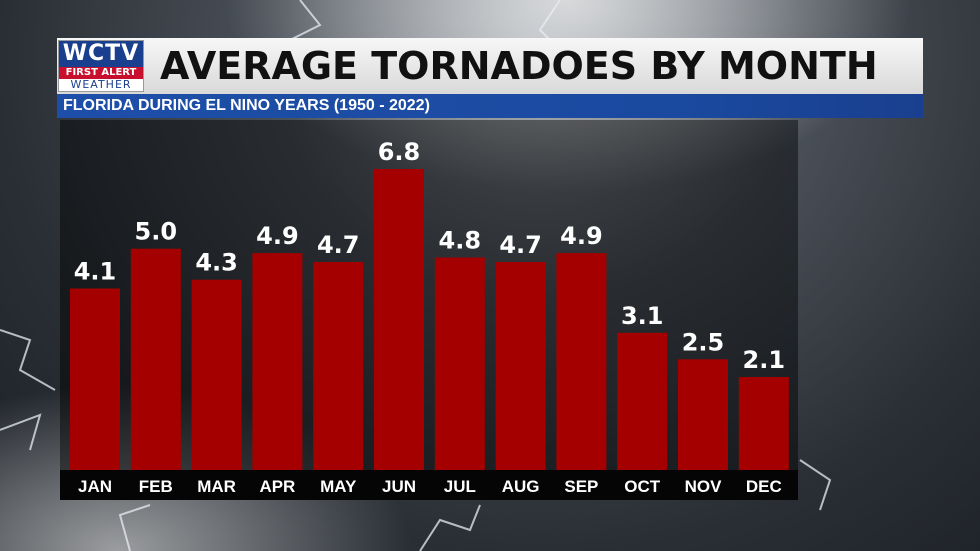 This screenshot has height=551, width=980. I want to click on month-label-jul: JUL, so click(460, 486).